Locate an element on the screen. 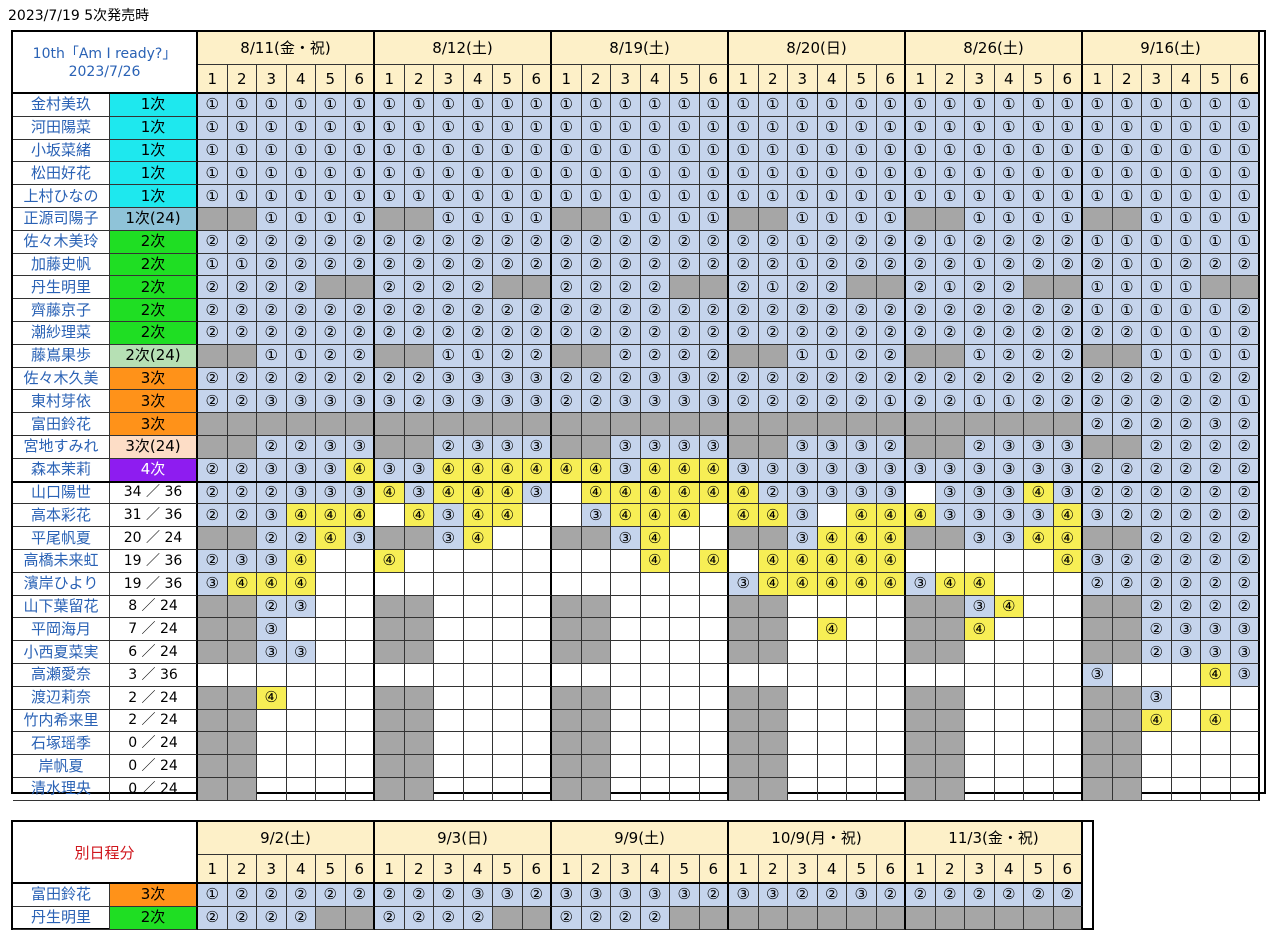  member-name: 齊藤京子 is located at coordinates (61, 310).